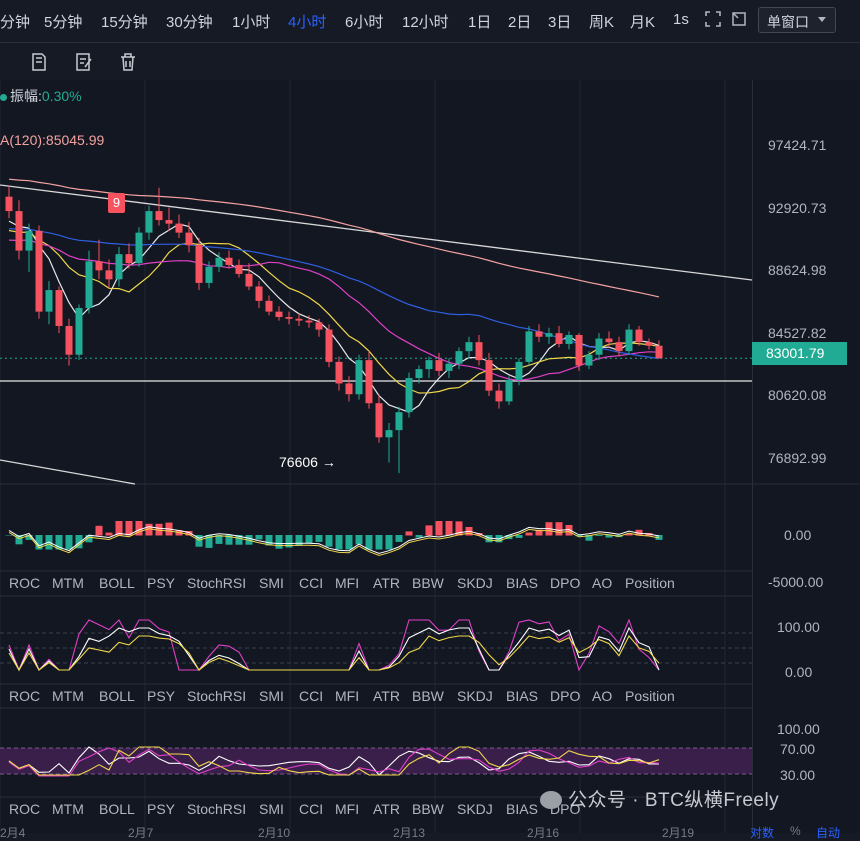 The width and height of the screenshot is (860, 841). What do you see at coordinates (15, 22) in the screenshot?
I see `timeframe-1min: 分钟` at bounding box center [15, 22].